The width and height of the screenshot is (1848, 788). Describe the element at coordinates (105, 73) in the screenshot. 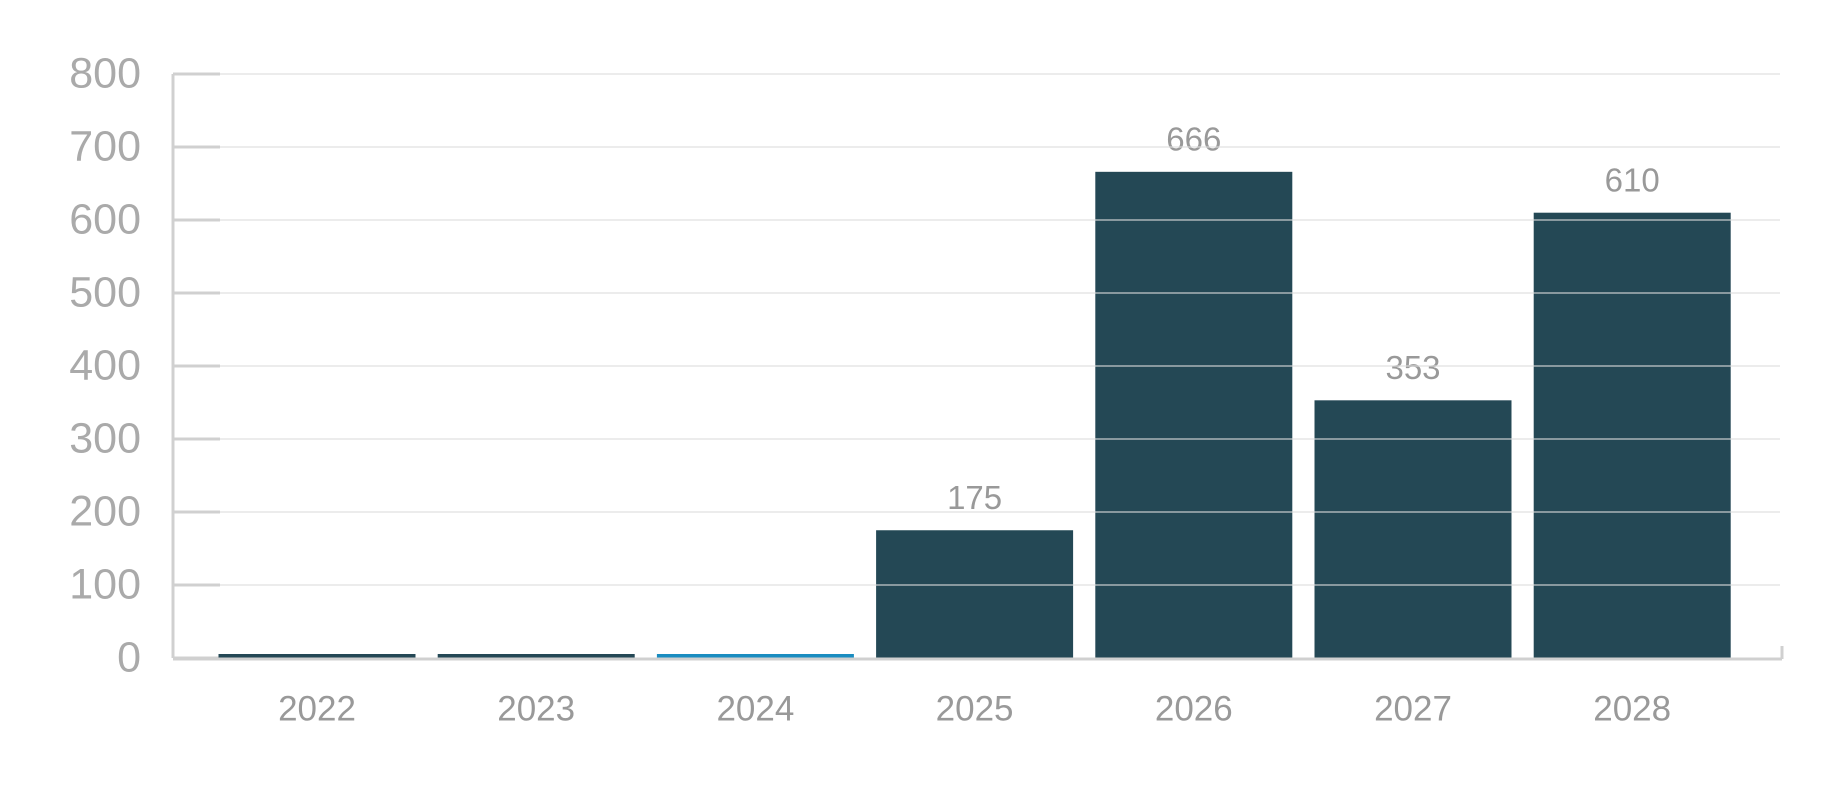

I see `y-tick-label: 800` at that location.